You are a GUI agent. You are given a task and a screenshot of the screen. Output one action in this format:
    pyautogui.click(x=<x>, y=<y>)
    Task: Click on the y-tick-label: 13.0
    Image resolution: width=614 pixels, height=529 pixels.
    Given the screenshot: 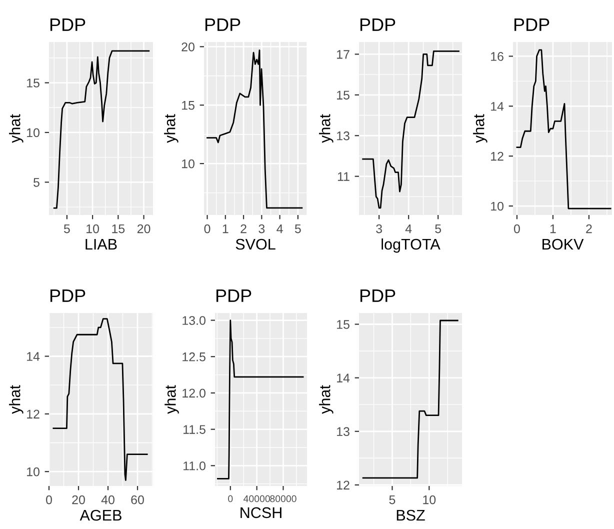 What is the action you would take?
    pyautogui.click(x=194, y=320)
    